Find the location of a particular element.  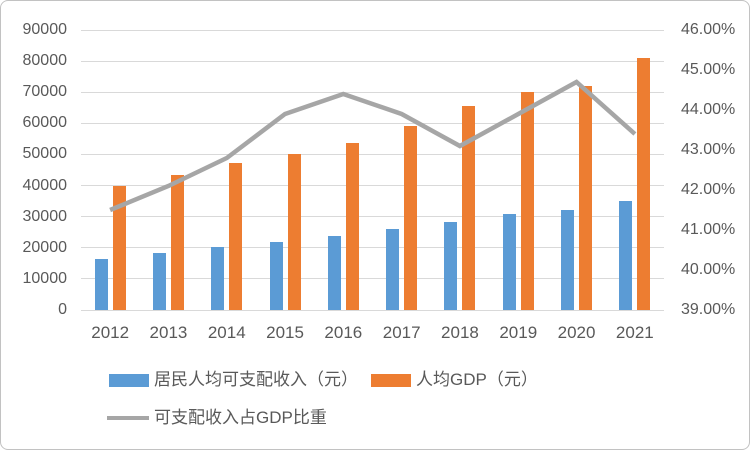

x-axis-tick: 2016 is located at coordinates (343, 332).